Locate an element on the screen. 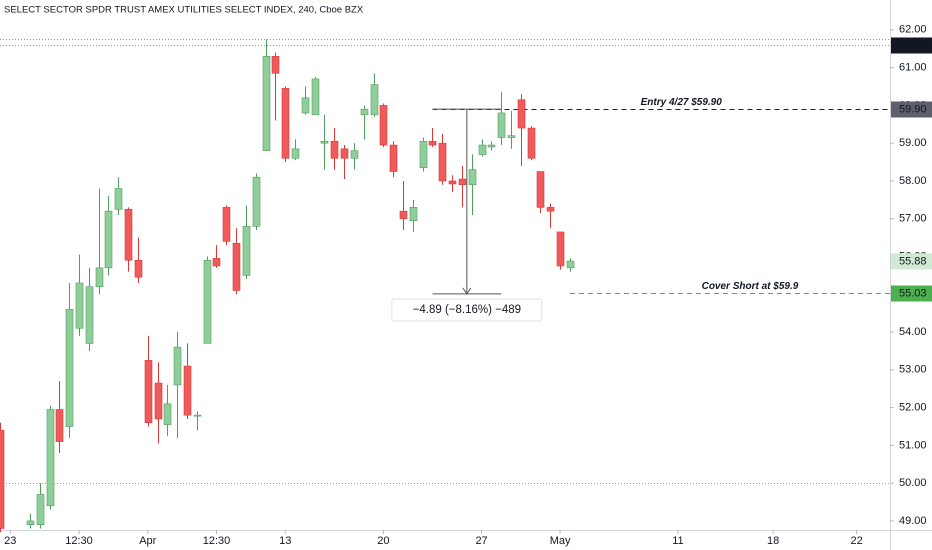  price-label: 61.60 is located at coordinates (913, 45).